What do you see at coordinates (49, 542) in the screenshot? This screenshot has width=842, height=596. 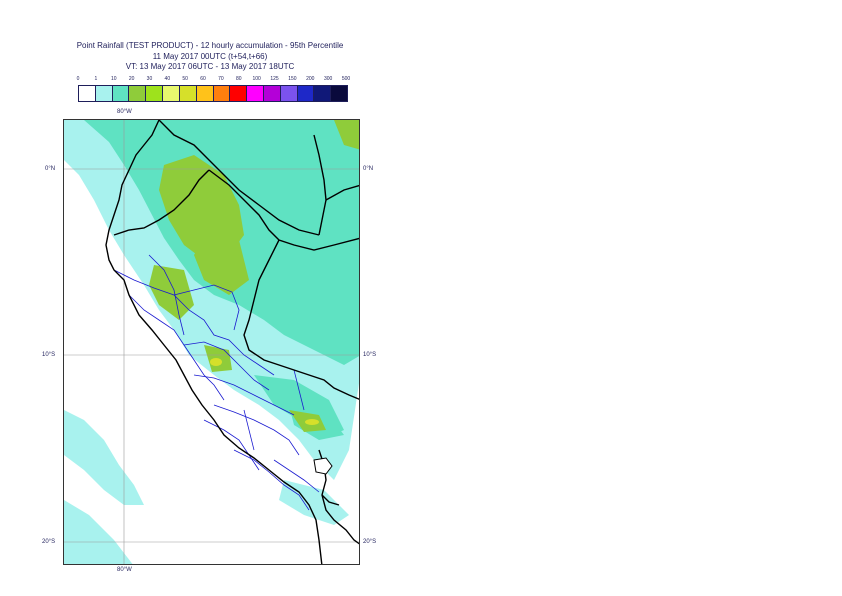 I see `lat-label-20s-left: 20°S` at bounding box center [49, 542].